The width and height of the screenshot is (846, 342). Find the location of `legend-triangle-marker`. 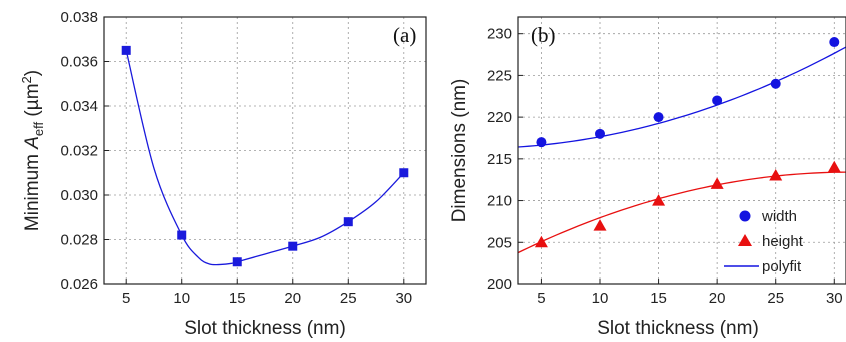

legend-triangle-marker is located at coordinates (745, 240).